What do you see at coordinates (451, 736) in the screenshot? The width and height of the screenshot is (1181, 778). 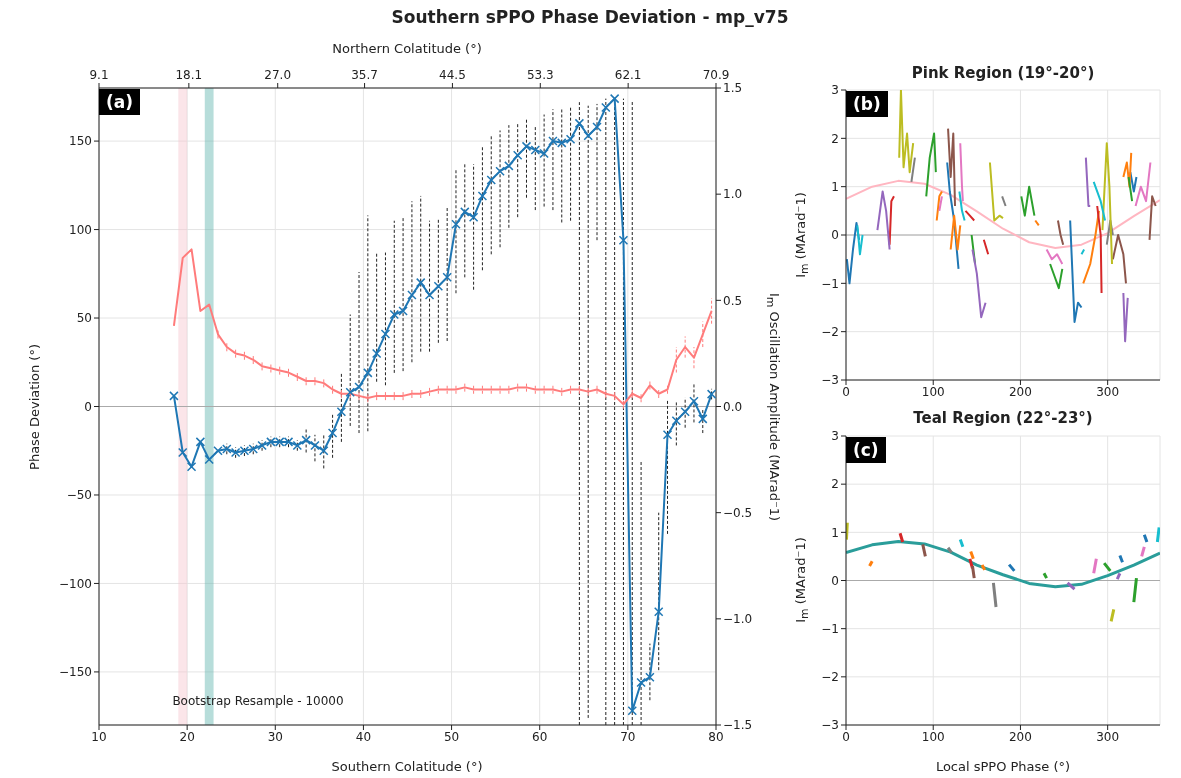 I see `x-tick-label: 50` at bounding box center [451, 736].